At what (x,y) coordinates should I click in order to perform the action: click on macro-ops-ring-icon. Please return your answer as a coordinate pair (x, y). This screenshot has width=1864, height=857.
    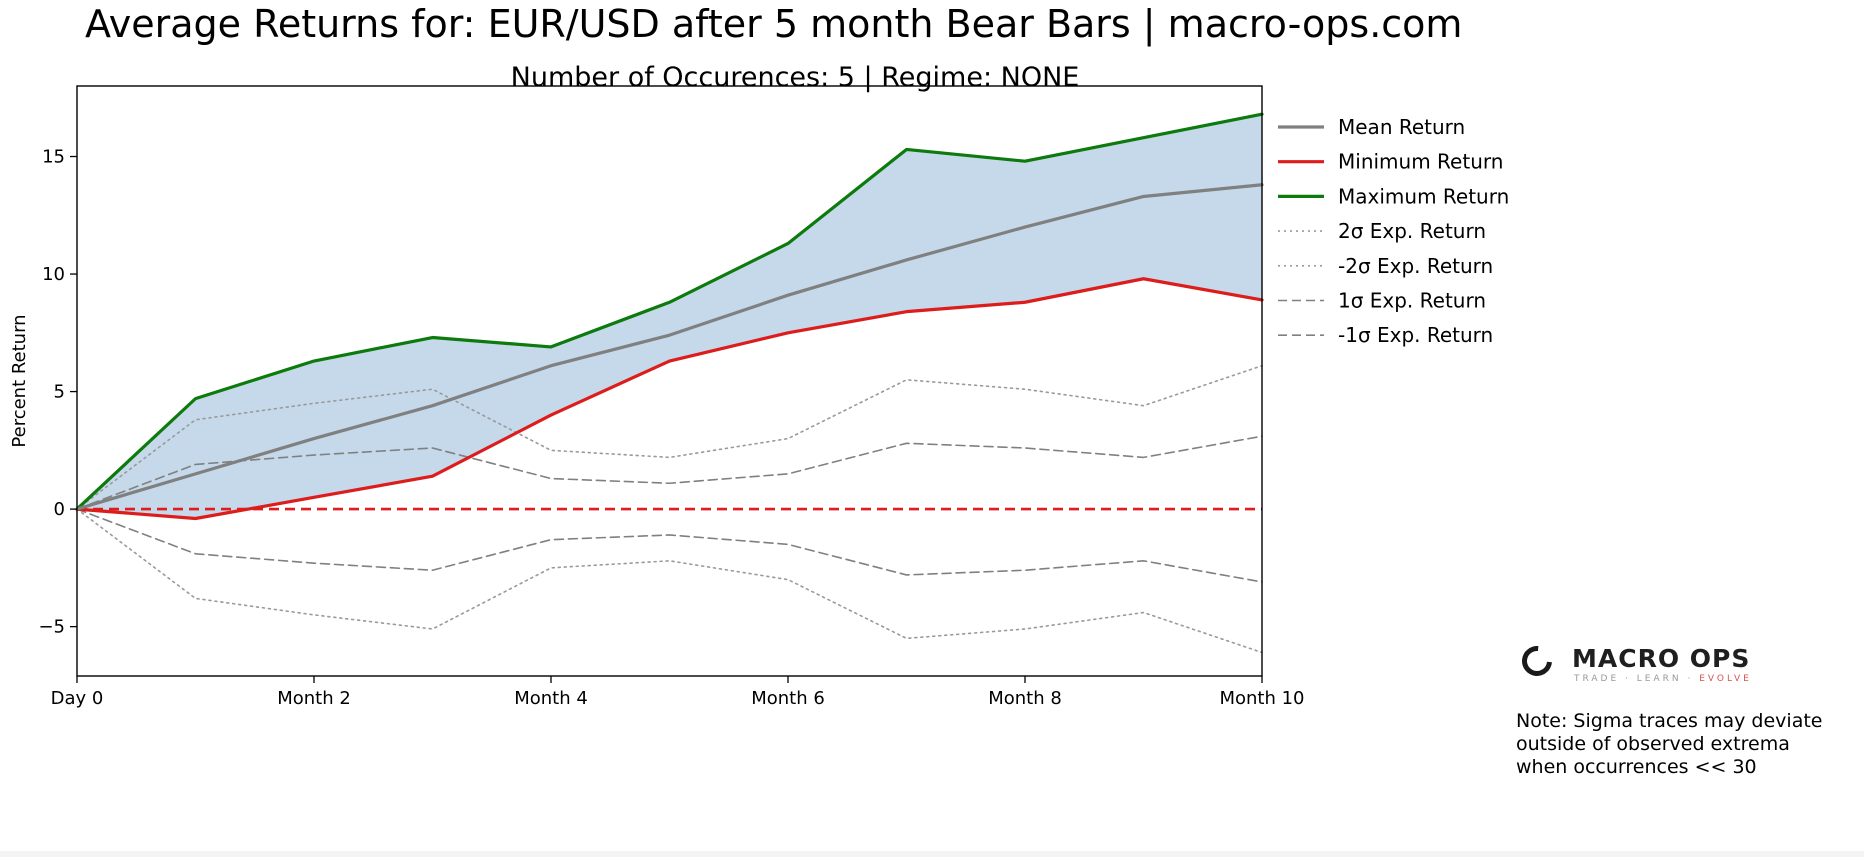
    Looking at the image, I should click on (1537, 661).